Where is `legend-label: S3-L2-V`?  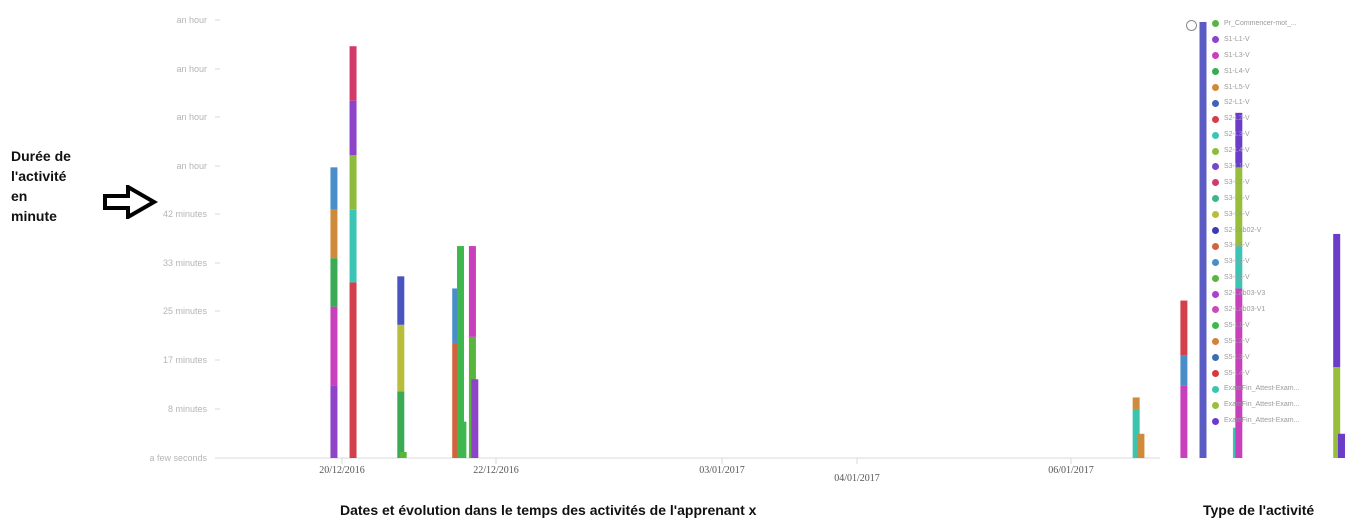
legend-label: S3-L2-V is located at coordinates (1237, 182).